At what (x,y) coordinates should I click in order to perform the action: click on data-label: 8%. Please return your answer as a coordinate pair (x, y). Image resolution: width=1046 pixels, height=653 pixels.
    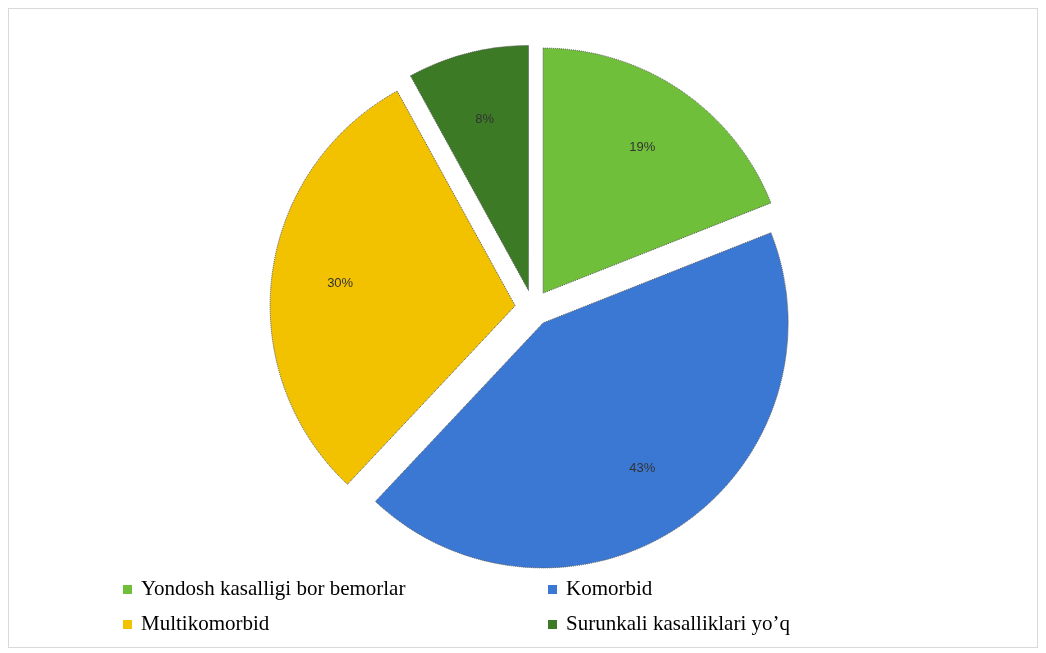
    Looking at the image, I should click on (485, 119).